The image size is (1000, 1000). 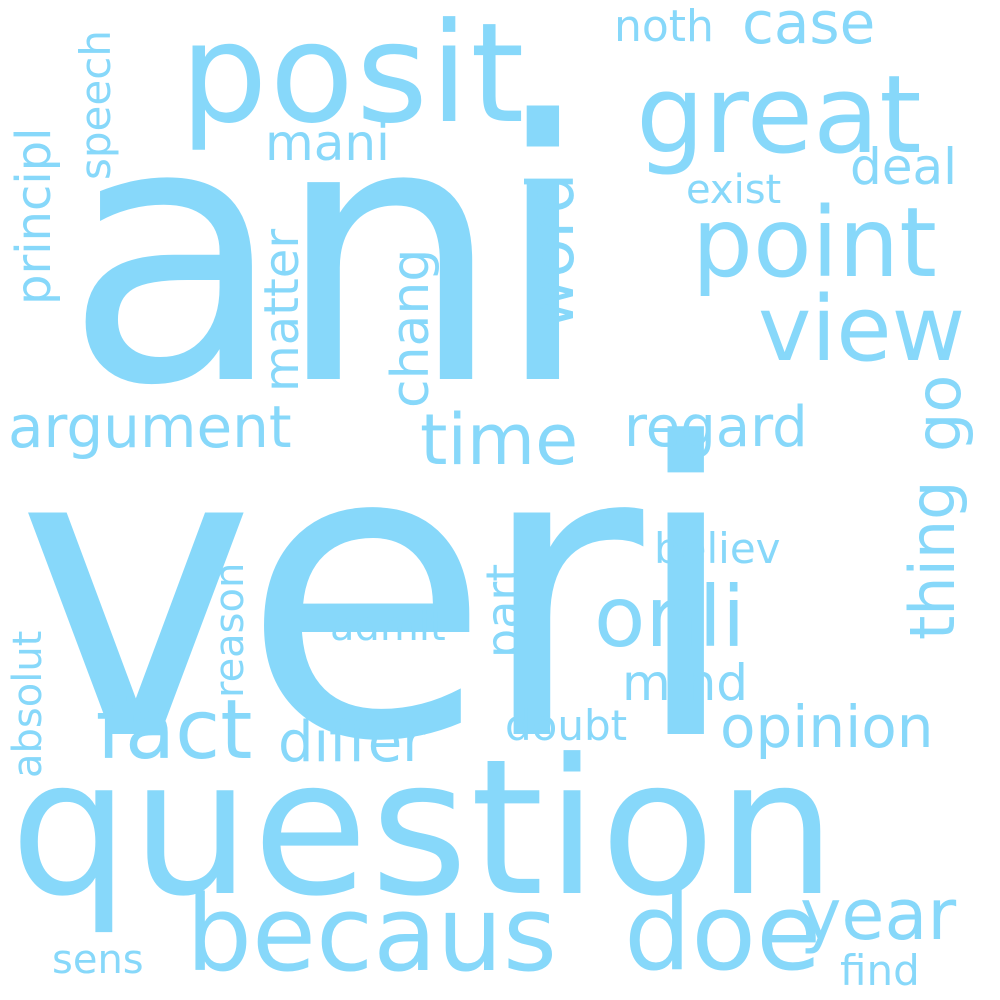 What do you see at coordinates (95, 105) in the screenshot?
I see `word-speech: speech` at bounding box center [95, 105].